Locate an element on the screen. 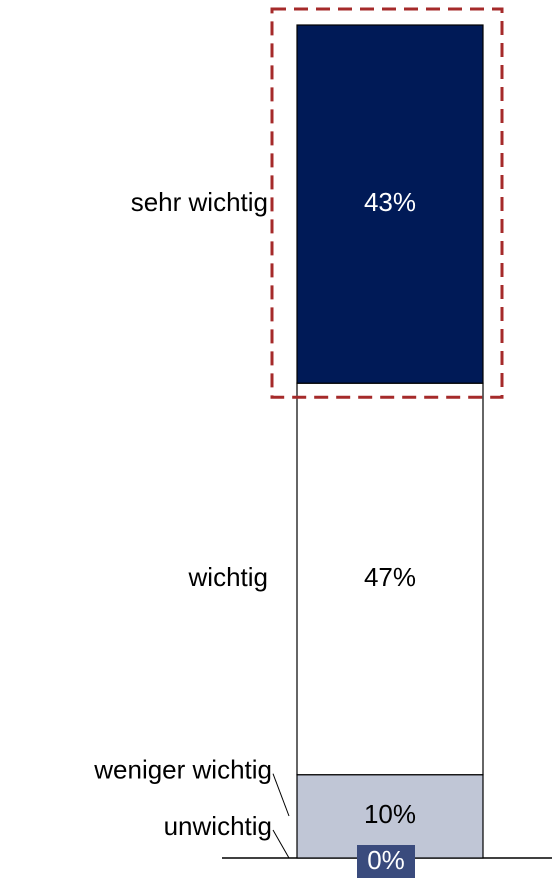 Image resolution: width=552 pixels, height=878 pixels. bar-segment is located at coordinates (390, 204).